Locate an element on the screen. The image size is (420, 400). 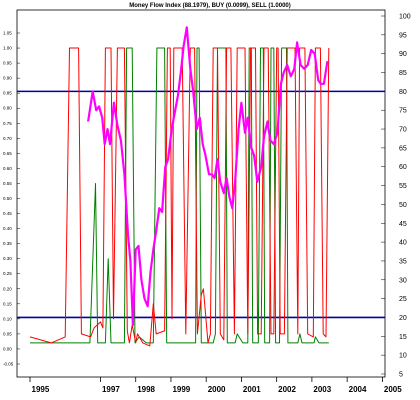
left-tick-label: 0.55 is located at coordinates (7, 183).